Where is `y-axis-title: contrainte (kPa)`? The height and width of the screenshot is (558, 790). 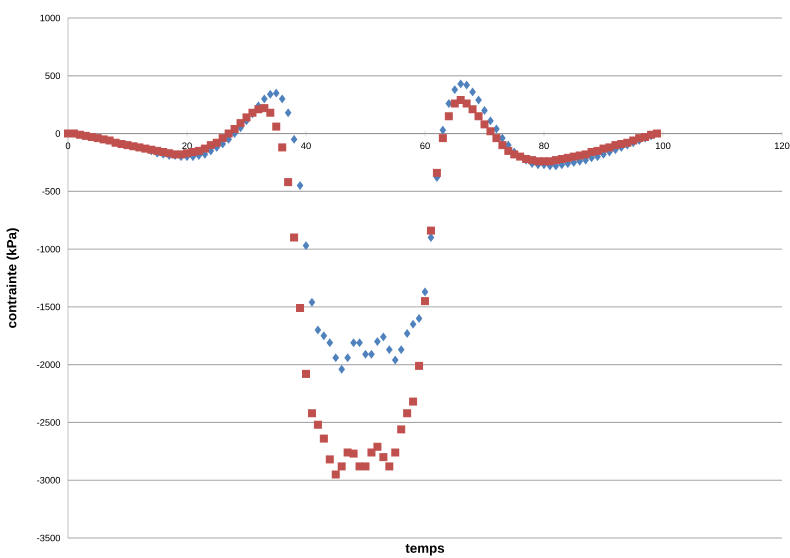 y-axis-title: contrainte (kPa) is located at coordinates (13, 278).